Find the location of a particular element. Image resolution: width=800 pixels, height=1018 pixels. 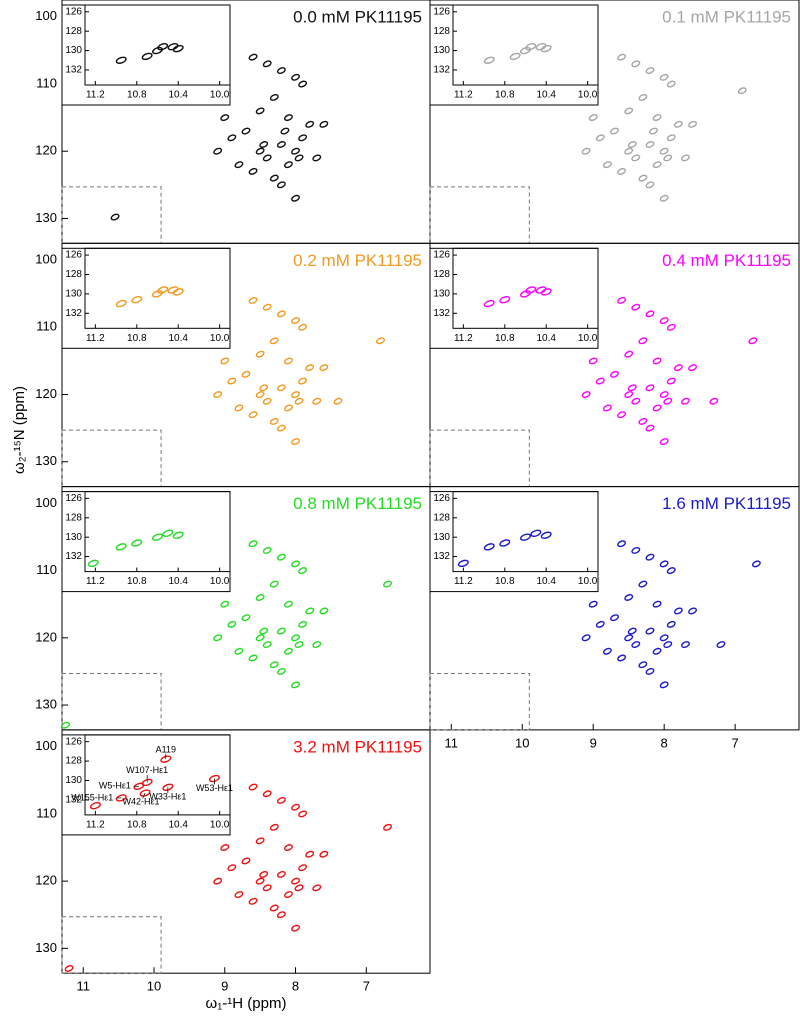

annotation: W107-Hε1 is located at coordinates (147, 770).